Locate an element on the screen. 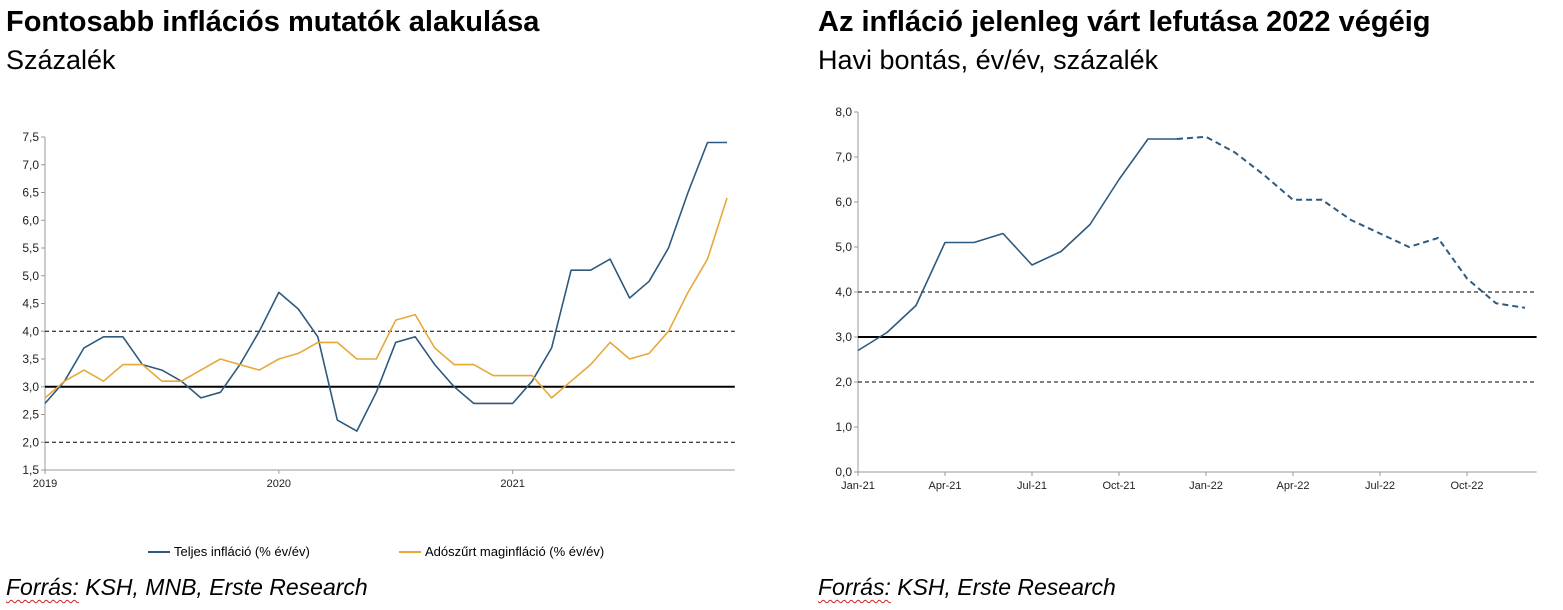  legend-swatch-core is located at coordinates (410, 551).